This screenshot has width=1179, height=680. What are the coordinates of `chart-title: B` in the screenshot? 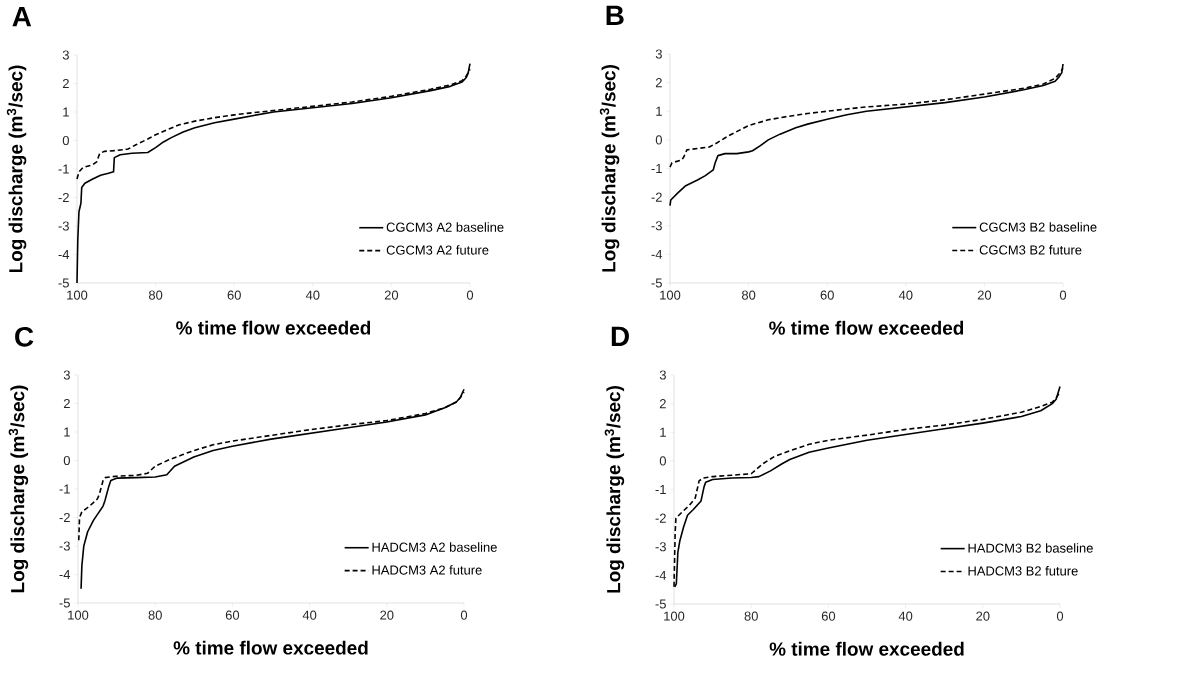 It's located at (615, 15).